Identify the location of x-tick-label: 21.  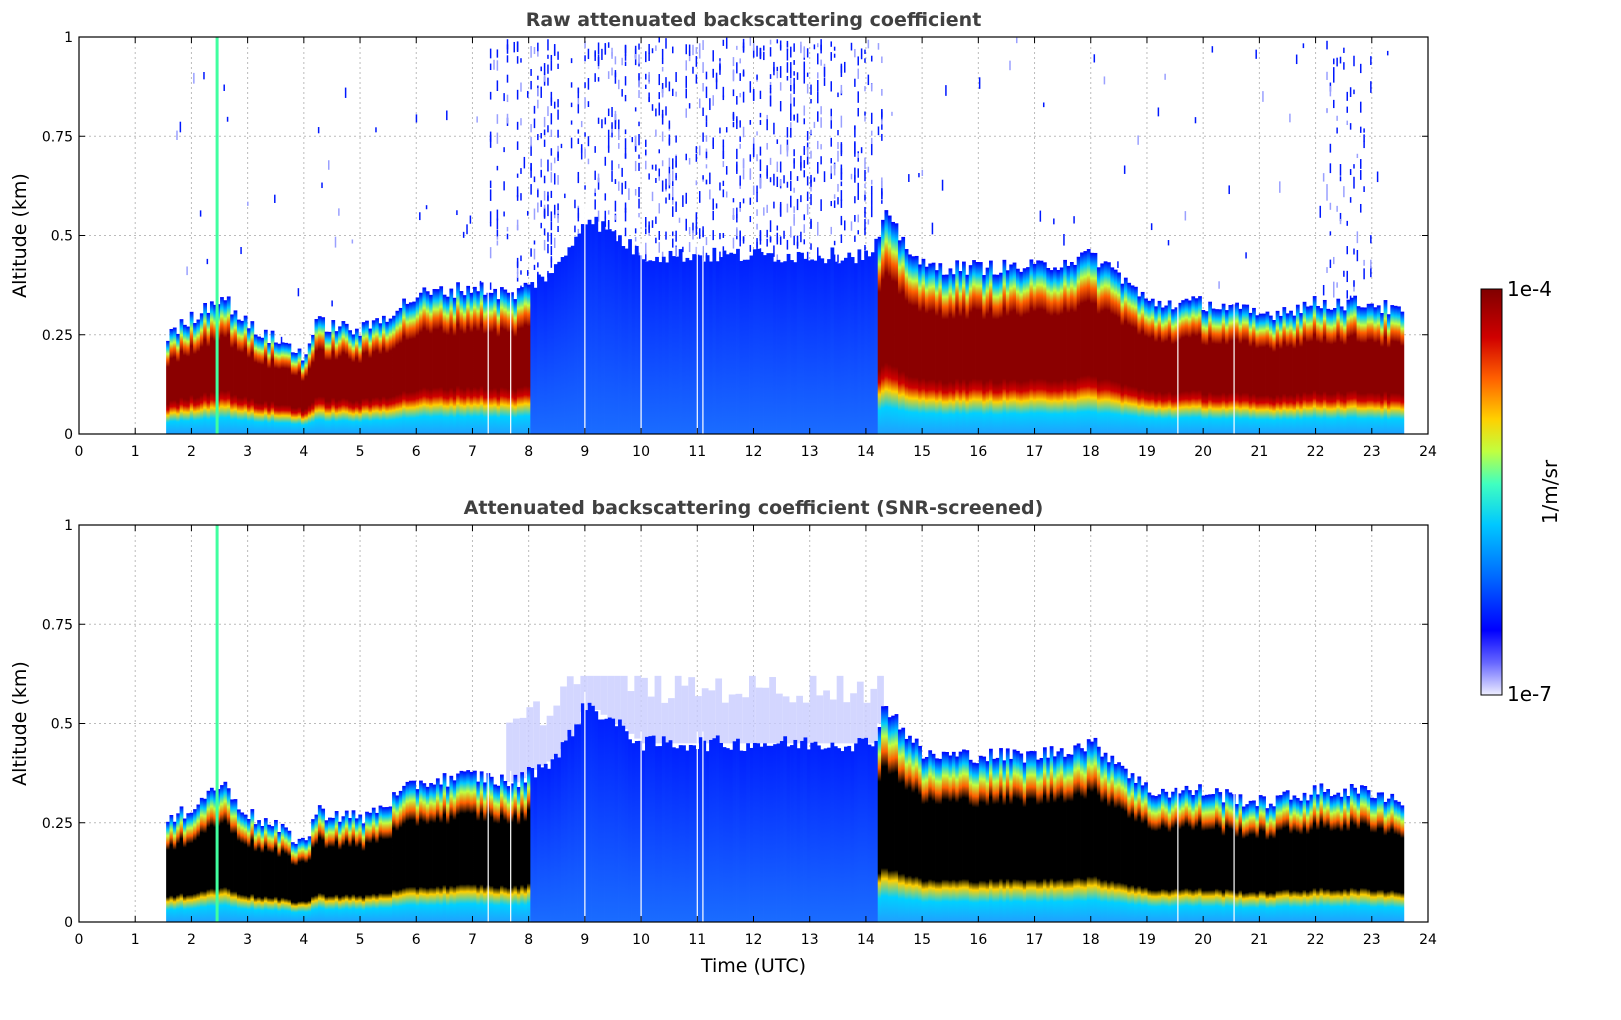
(1259, 940).